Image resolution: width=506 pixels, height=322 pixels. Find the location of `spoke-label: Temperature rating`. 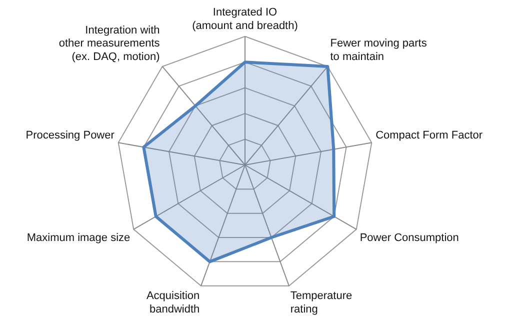

spoke-label: Temperature rating is located at coordinates (321, 303).